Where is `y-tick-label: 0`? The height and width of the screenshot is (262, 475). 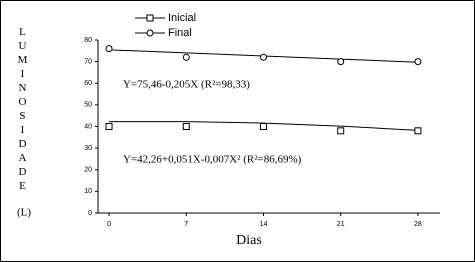 y-tick-label: 0 is located at coordinates (90, 213).